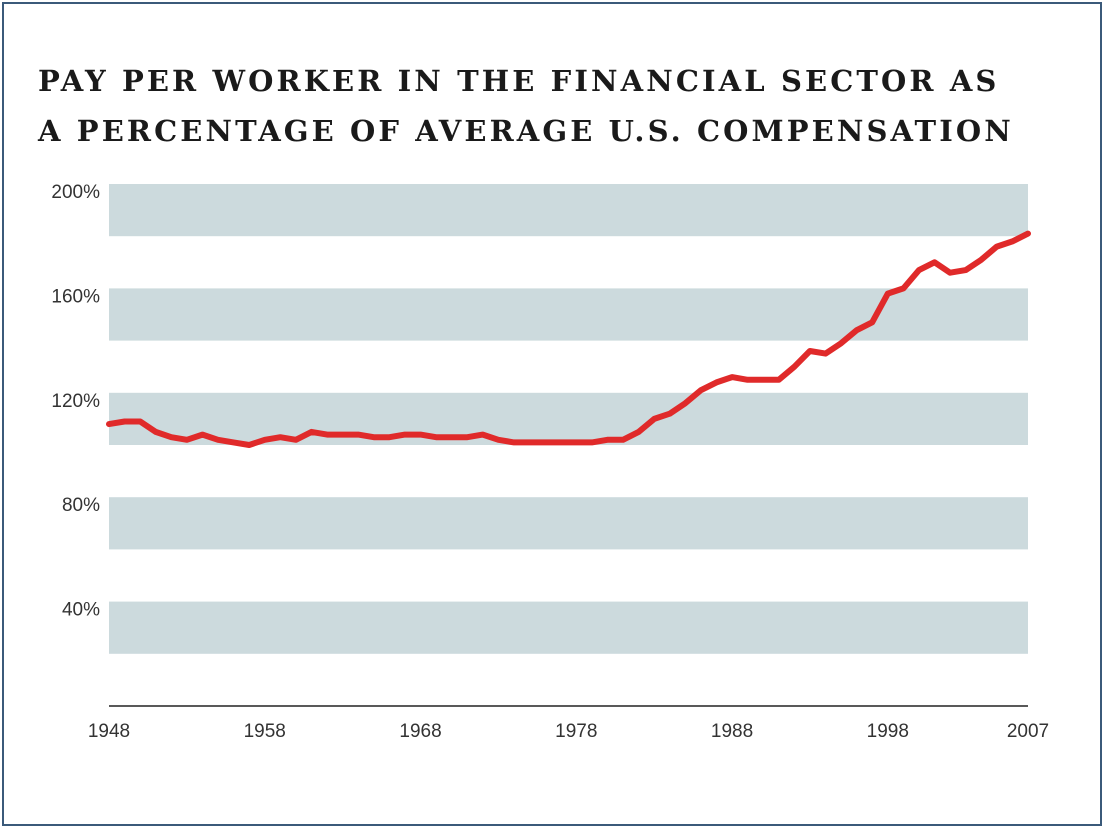  I want to click on x-axis-labels: 1948 1958 1968 1978 1988 1998 2007, so click(568, 731).